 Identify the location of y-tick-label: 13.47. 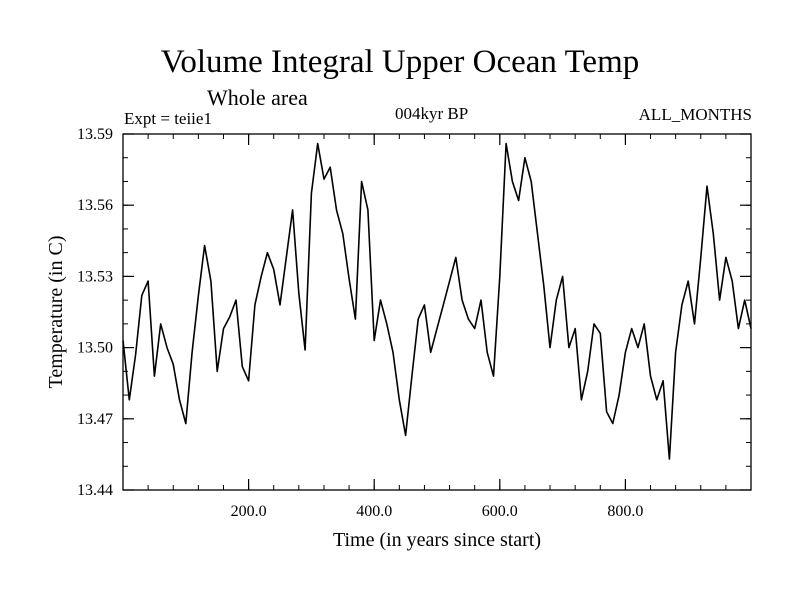
(95, 419).